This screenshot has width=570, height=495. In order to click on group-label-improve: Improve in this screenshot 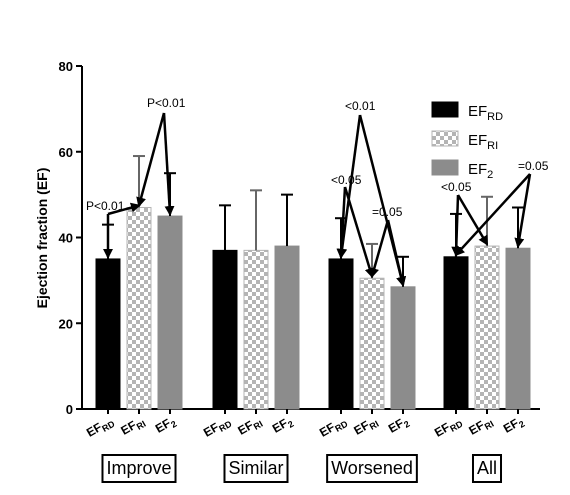, I will do `click(139, 468)`.